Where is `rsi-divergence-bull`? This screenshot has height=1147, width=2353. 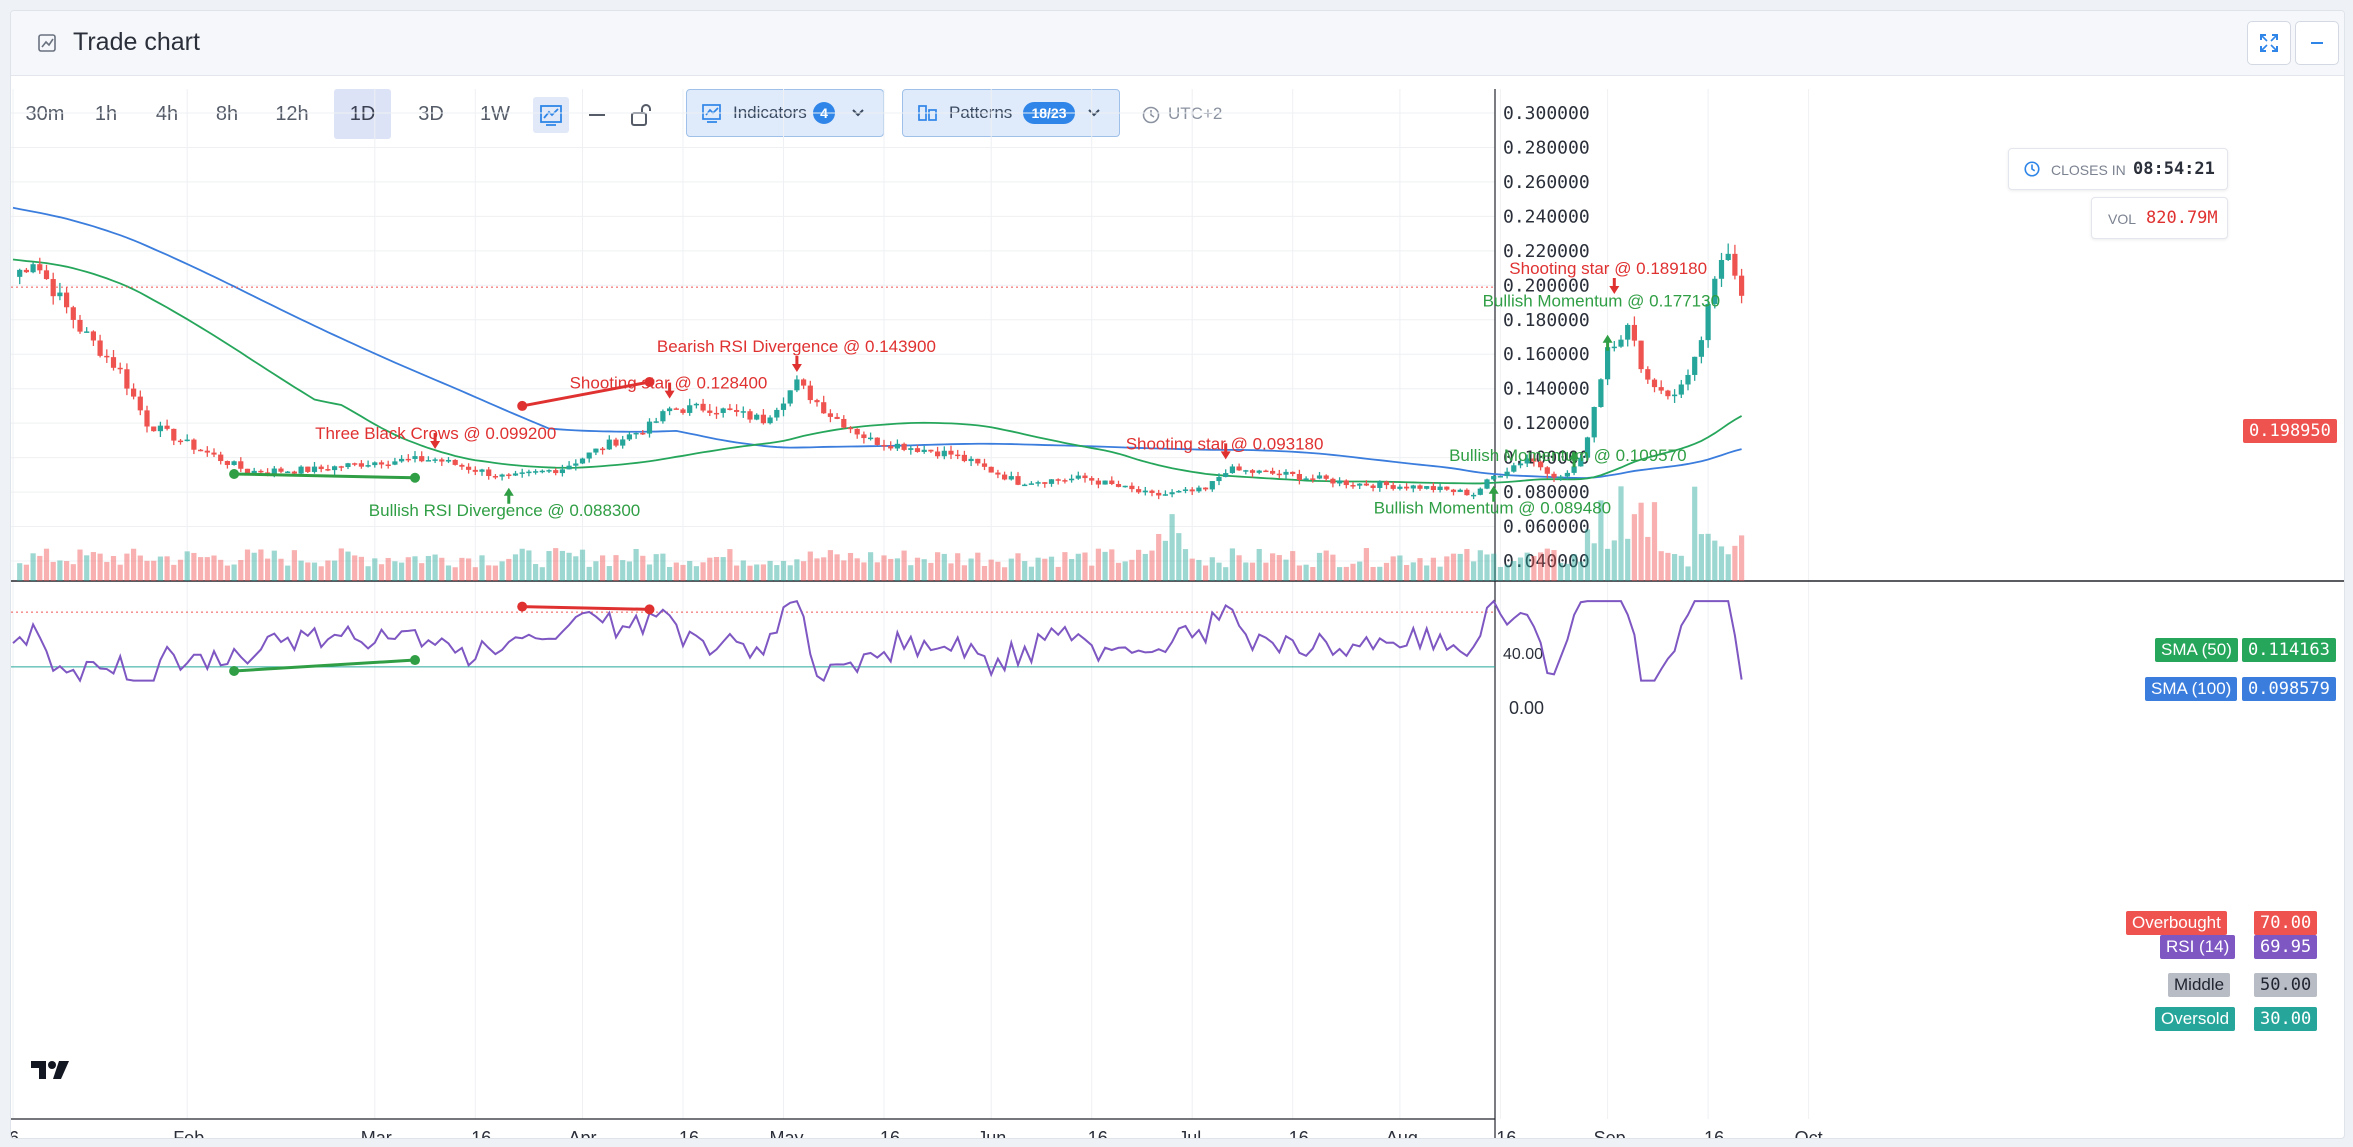
rsi-divergence-bull is located at coordinates (325, 665).